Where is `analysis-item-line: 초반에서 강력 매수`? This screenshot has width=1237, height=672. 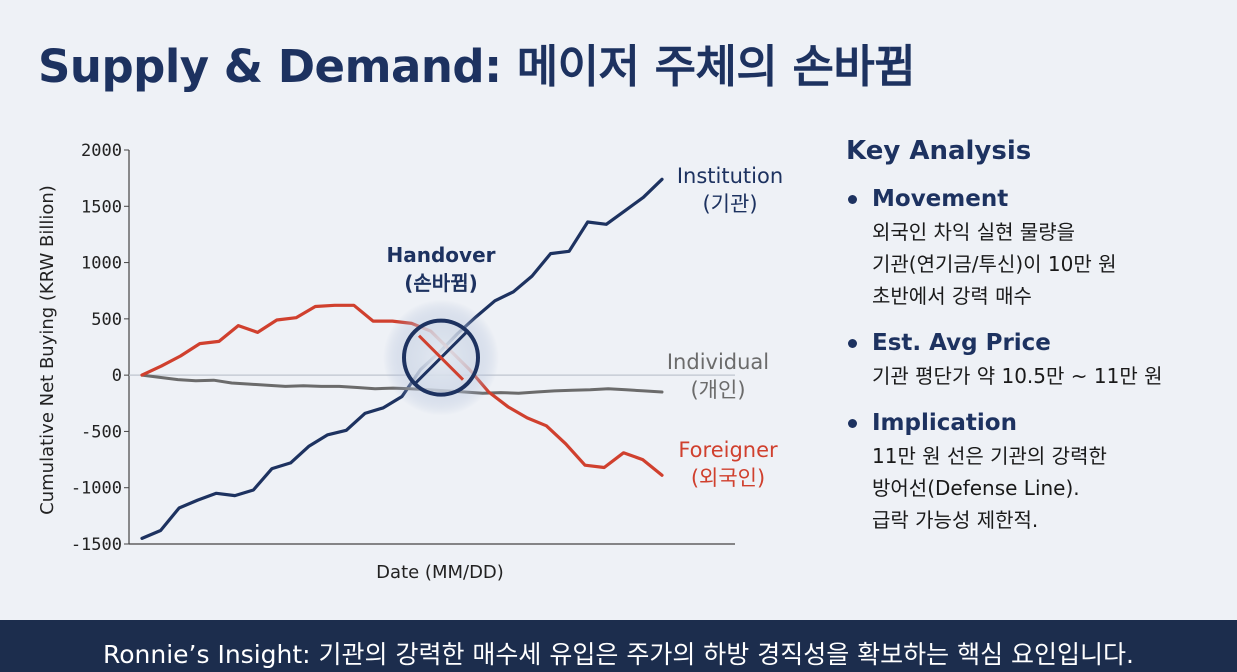 analysis-item-line: 초반에서 강력 매수 is located at coordinates (952, 296).